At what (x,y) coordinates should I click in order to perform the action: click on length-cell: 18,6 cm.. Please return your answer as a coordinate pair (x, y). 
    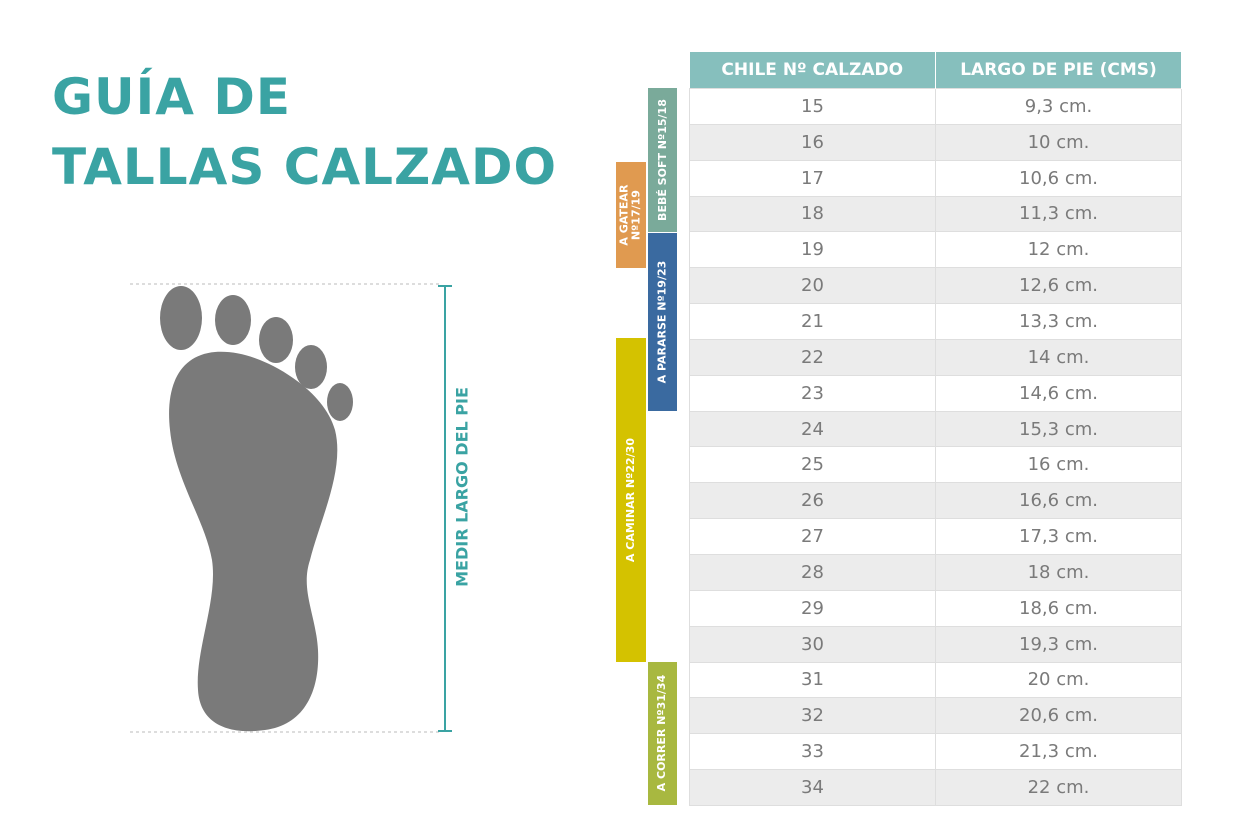
    Looking at the image, I should click on (1058, 608).